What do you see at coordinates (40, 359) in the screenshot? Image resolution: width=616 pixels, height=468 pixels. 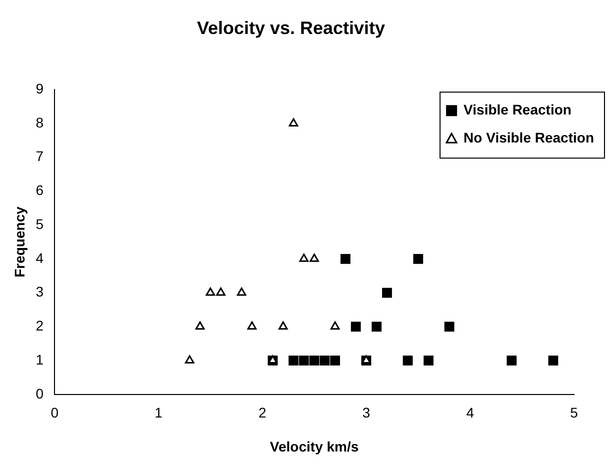 I see `y-tick-label: 1` at bounding box center [40, 359].